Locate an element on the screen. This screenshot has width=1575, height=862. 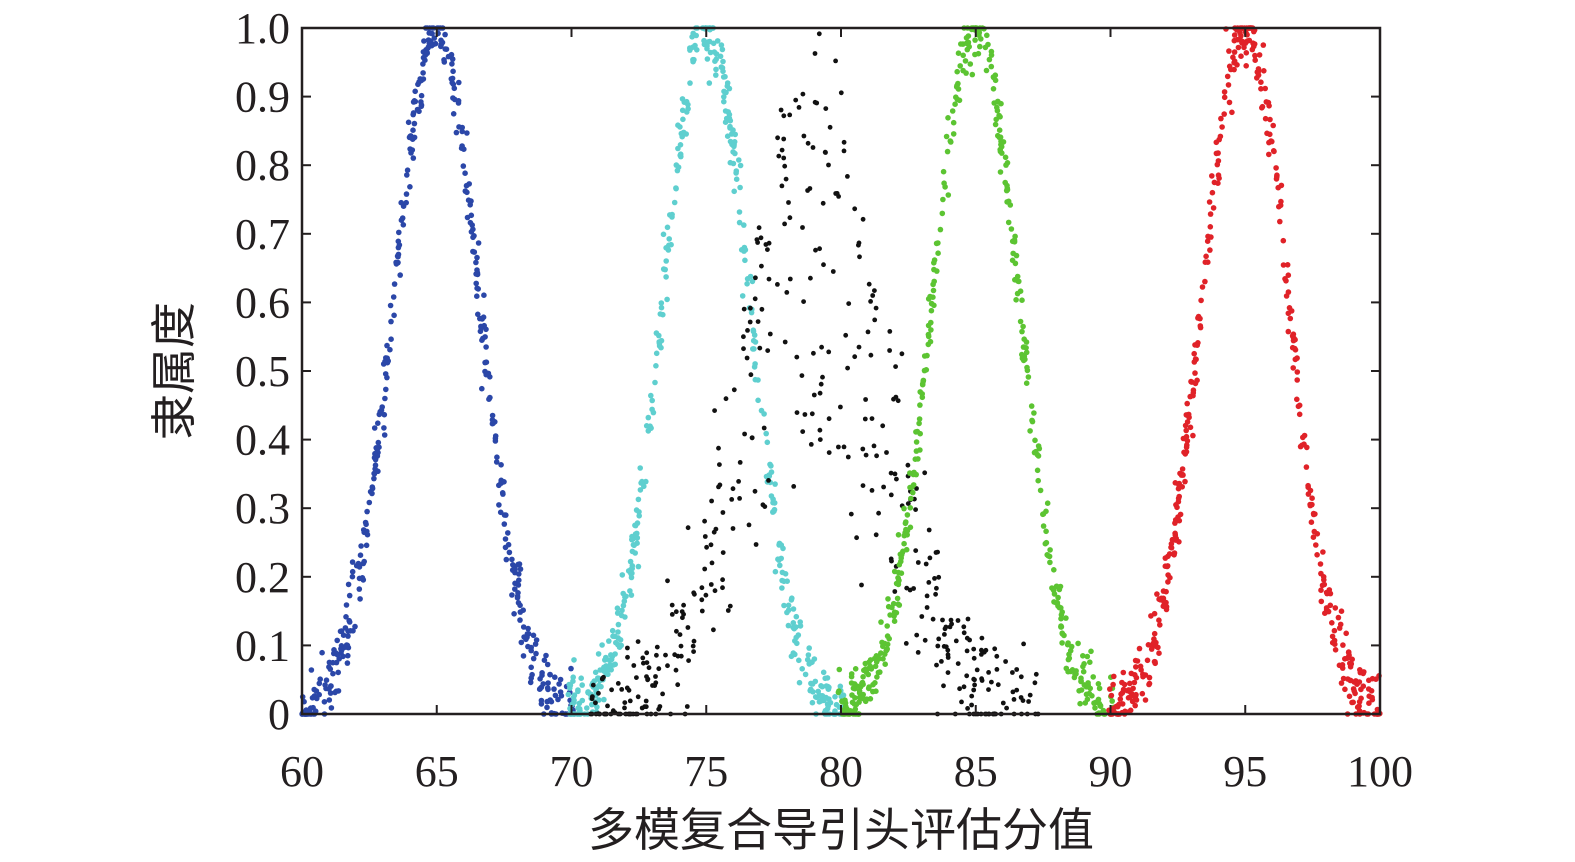
x-tick-label: 90 is located at coordinates (1111, 771).